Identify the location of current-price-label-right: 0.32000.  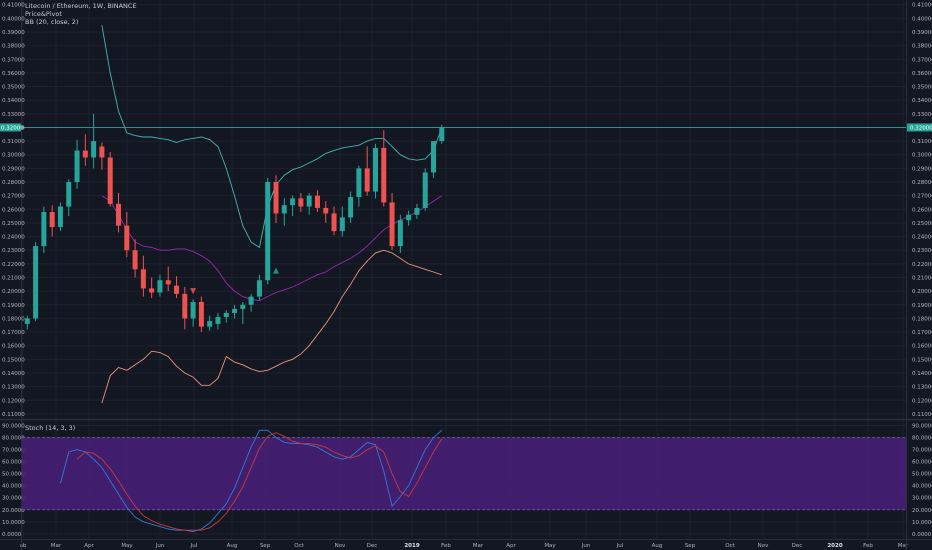
(921, 128).